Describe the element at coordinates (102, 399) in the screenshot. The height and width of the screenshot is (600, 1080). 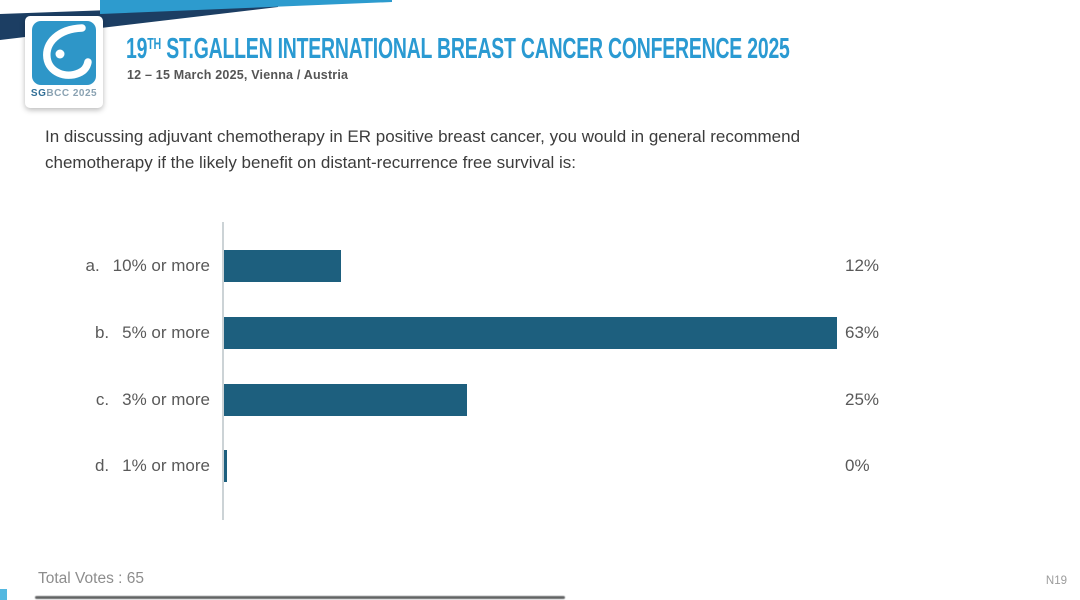
I see `row-key-c: c.` at that location.